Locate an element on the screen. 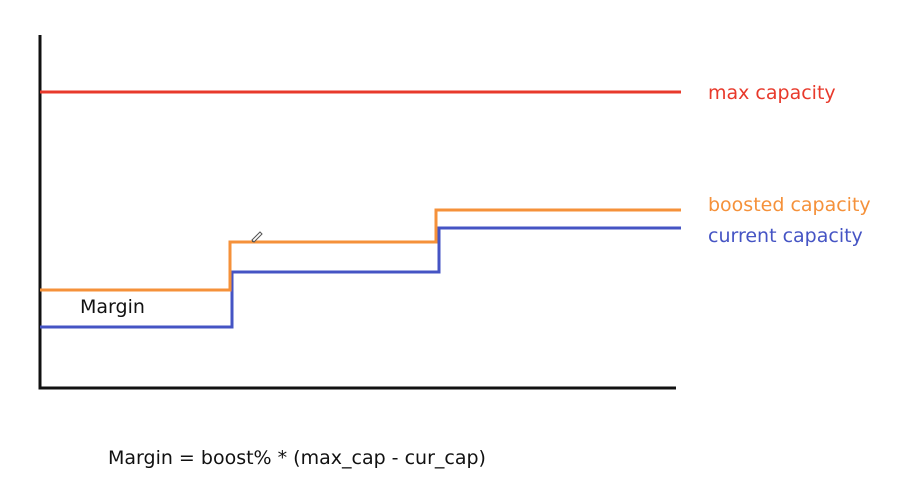 The image size is (918, 503). current-capacity-label: current capacity is located at coordinates (785, 236).